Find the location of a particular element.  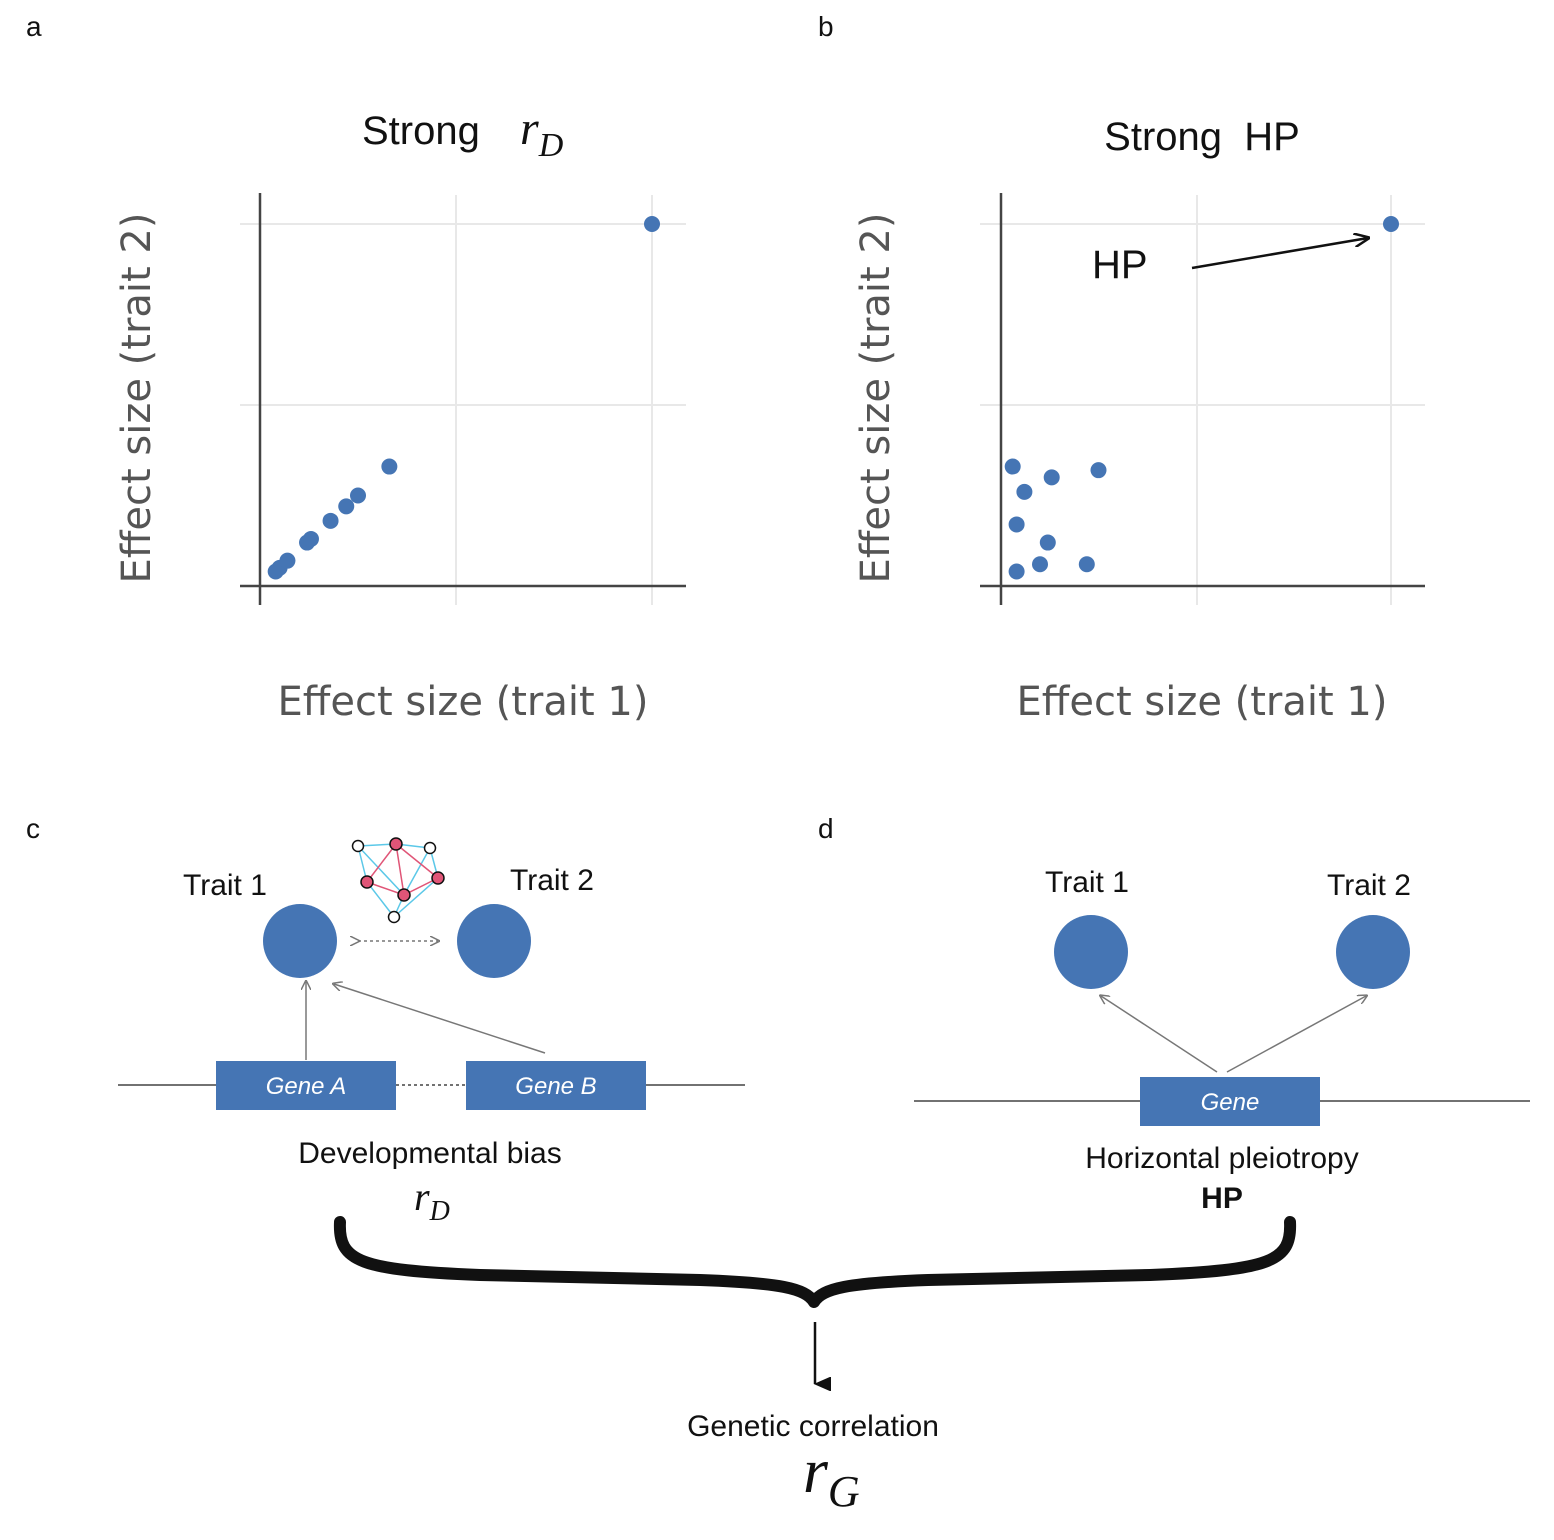

panel-d-trait2-label: Trait 2 is located at coordinates (1369, 885).